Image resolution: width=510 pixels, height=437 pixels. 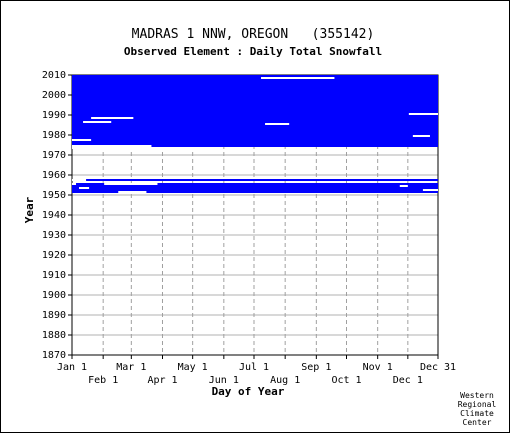 I want to click on y-tick-label: 1970, so click(x=54, y=155).